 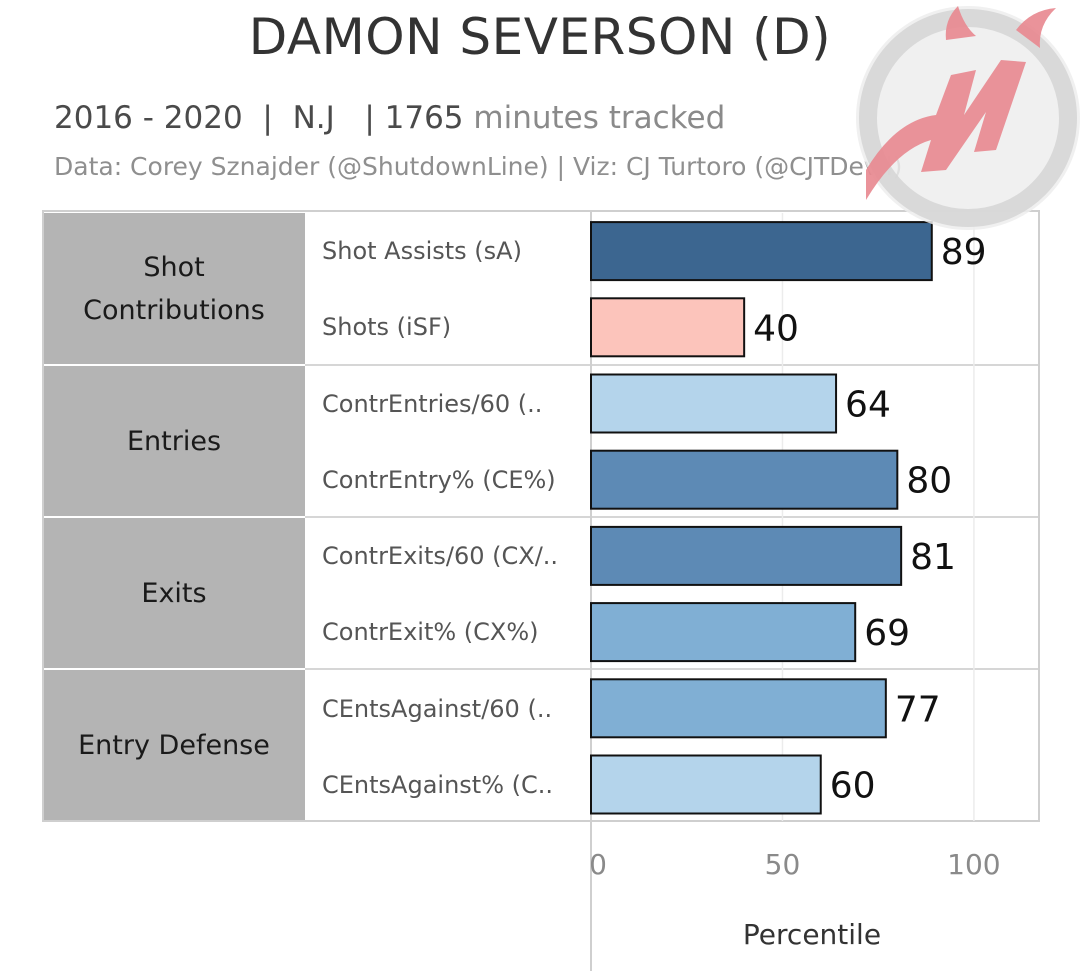 I want to click on metric-label: ContrEntries/60 (.., so click(x=432, y=404).